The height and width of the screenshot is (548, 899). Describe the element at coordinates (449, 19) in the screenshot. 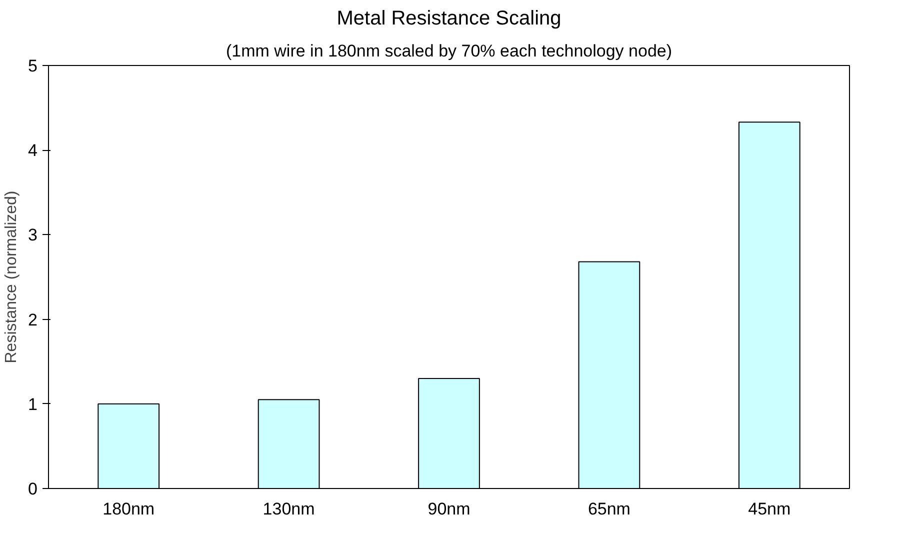

I see `chart-title: Metal Resistance Scaling` at that location.